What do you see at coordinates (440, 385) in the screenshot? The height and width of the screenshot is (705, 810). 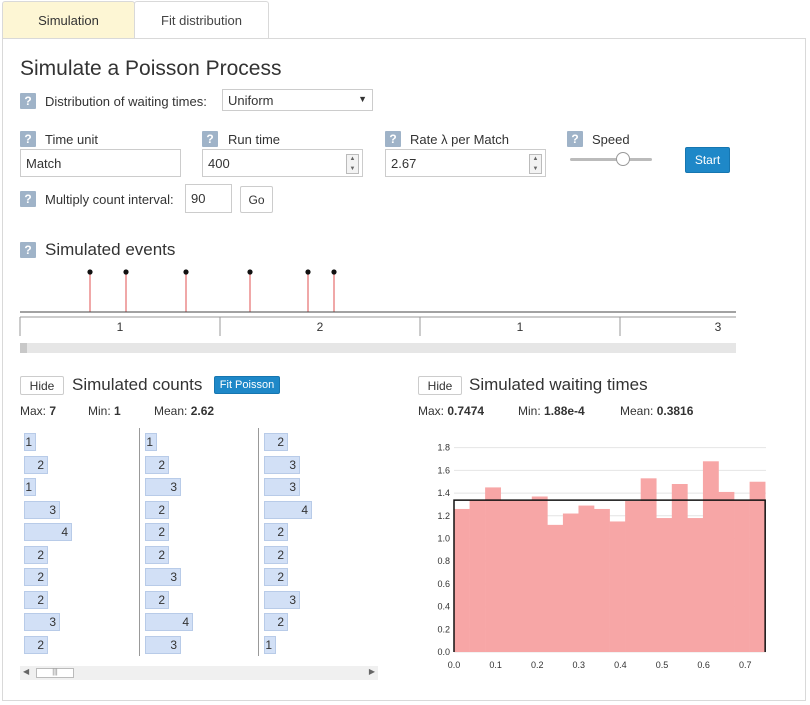 I see `hide-waiting-button: Hide` at bounding box center [440, 385].